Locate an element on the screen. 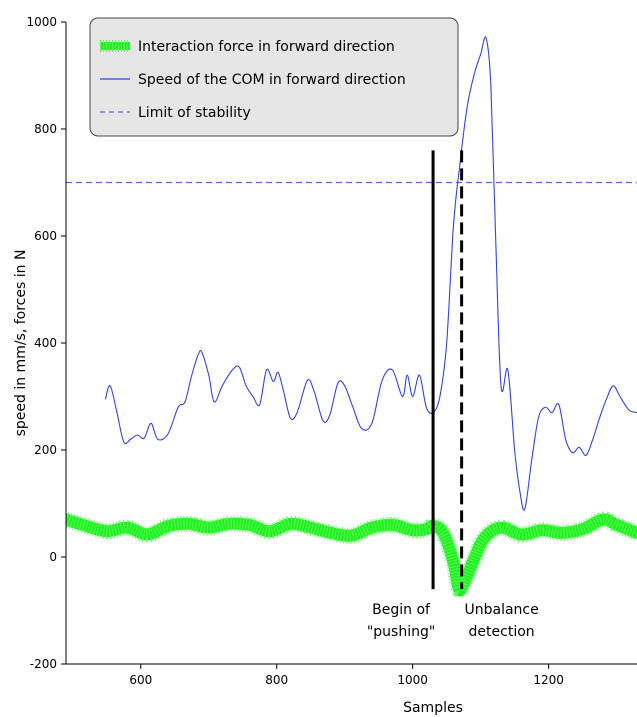 This screenshot has width=637, height=717. x-tick-label: 1000 is located at coordinates (412, 680).